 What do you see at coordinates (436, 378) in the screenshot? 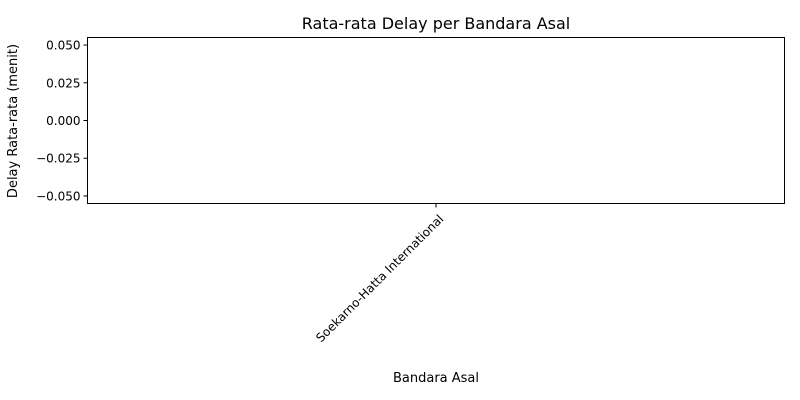
I see `x-axis-label: Bandara Asal` at bounding box center [436, 378].